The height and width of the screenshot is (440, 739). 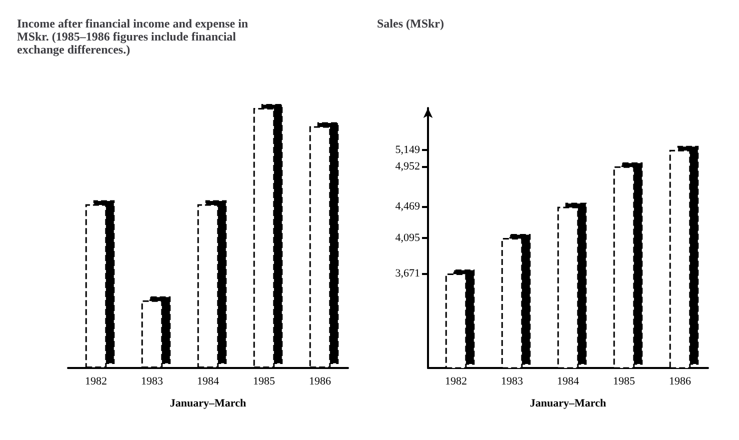 I want to click on y-tick-label: 4,095, so click(x=407, y=238).